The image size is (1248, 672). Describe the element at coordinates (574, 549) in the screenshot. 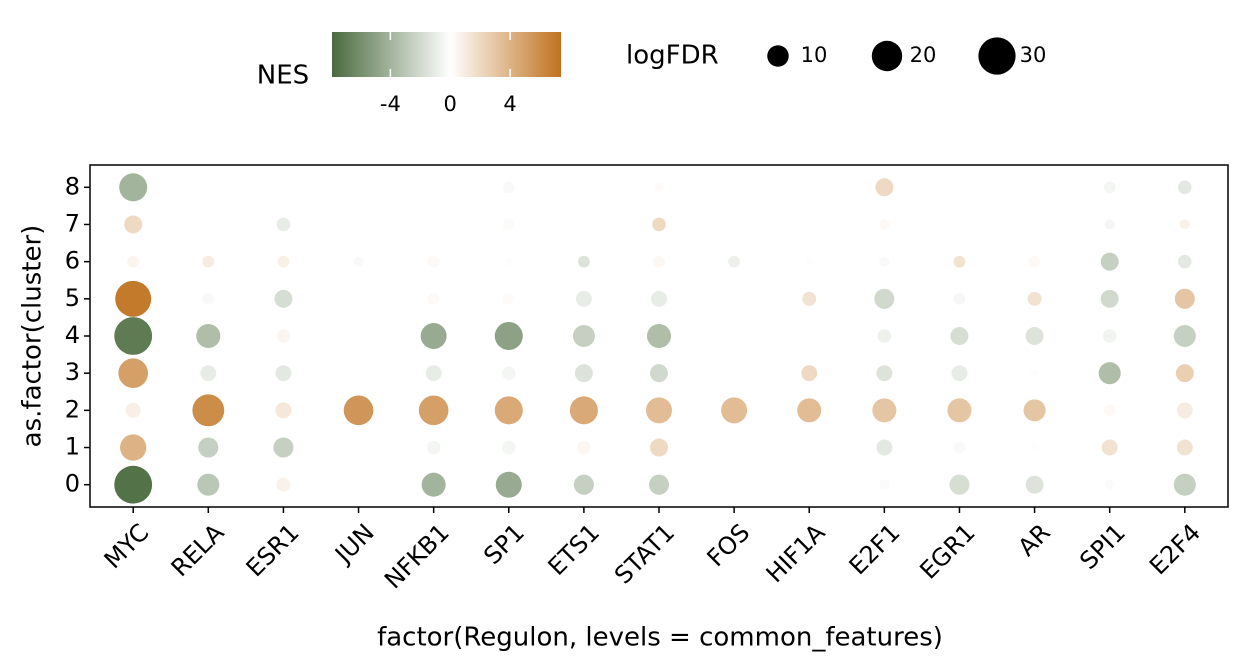

I see `x-tick-label: ETS1` at that location.